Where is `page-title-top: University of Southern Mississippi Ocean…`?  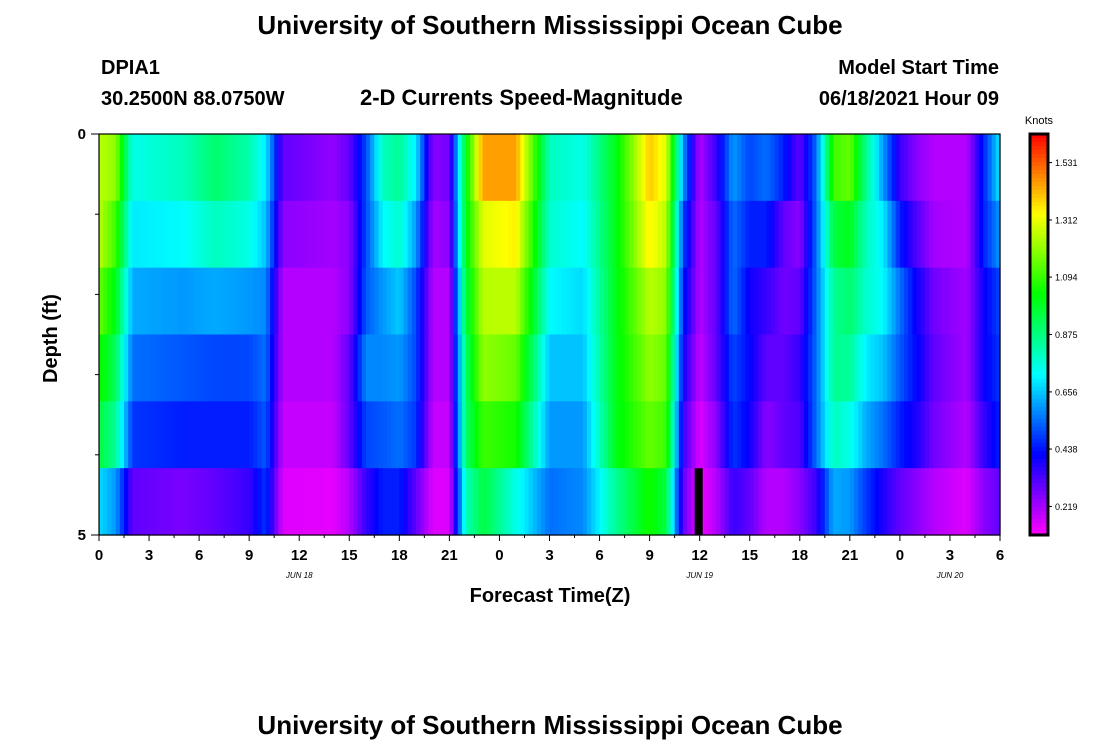 page-title-top: University of Southern Mississippi Ocean… is located at coordinates (550, 25).